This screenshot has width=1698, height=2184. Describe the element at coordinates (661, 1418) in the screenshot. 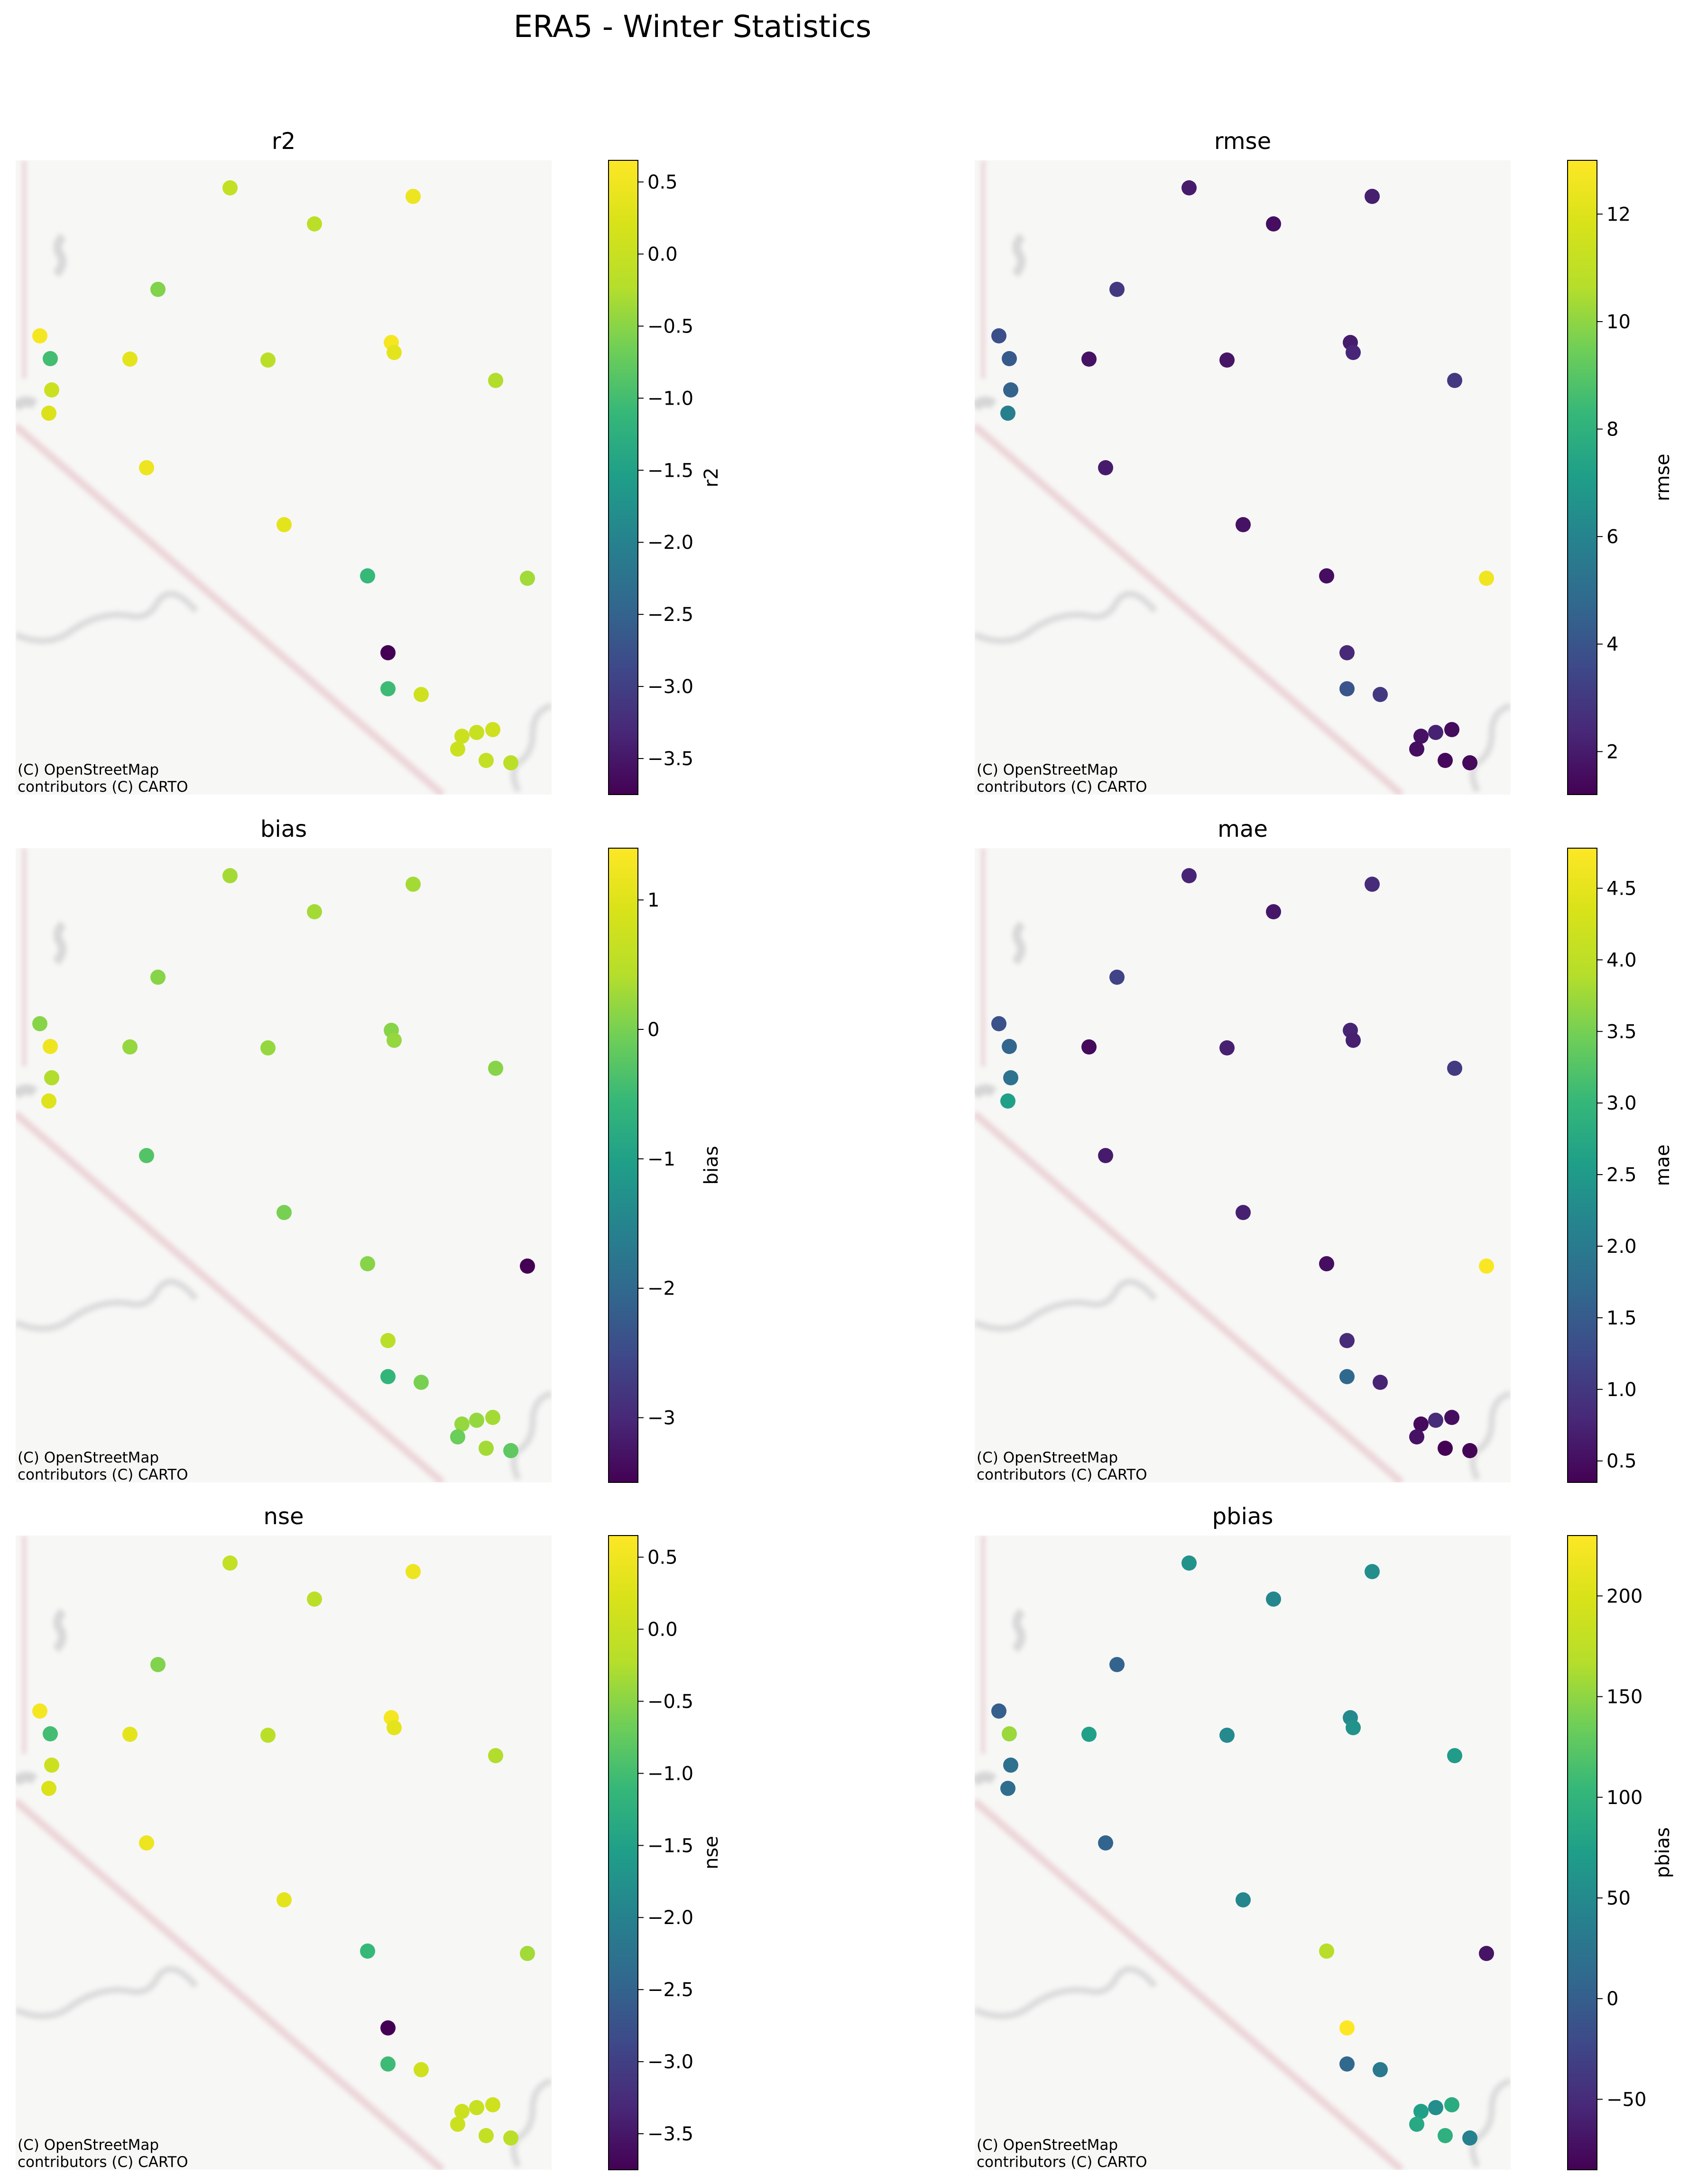

I see `colorbar-tick-label: −3` at that location.